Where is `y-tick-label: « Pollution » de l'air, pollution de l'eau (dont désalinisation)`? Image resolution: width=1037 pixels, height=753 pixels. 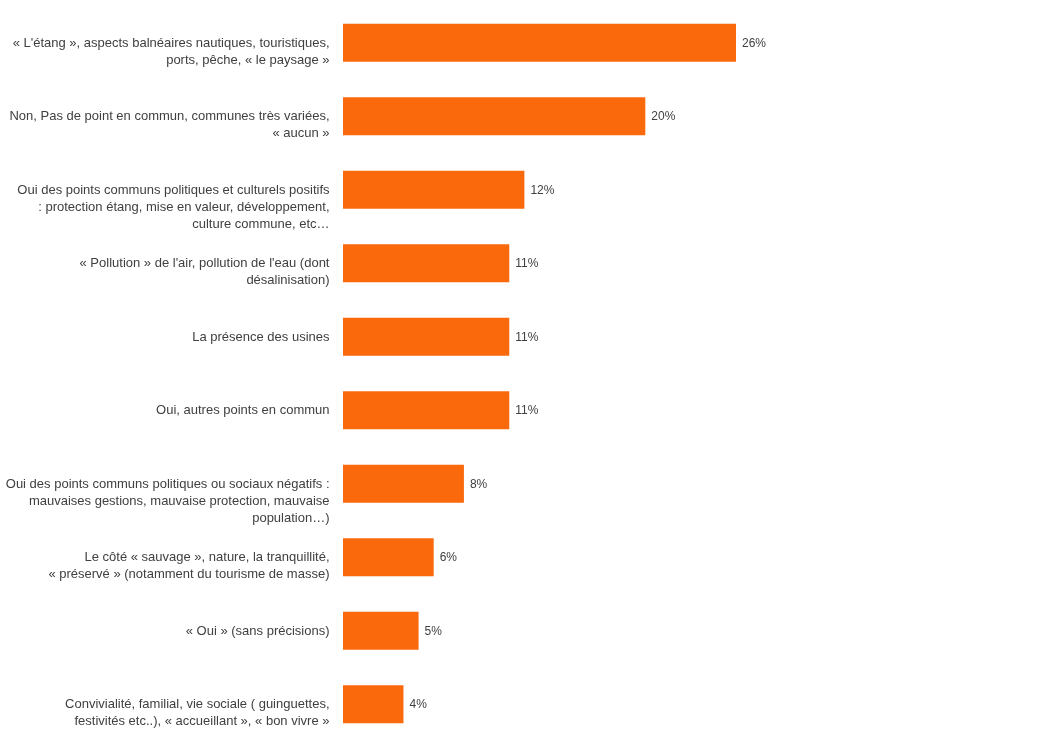 y-tick-label: « Pollution » de l'air, pollution de l'eau (dont désalinisation) is located at coordinates (204, 271).